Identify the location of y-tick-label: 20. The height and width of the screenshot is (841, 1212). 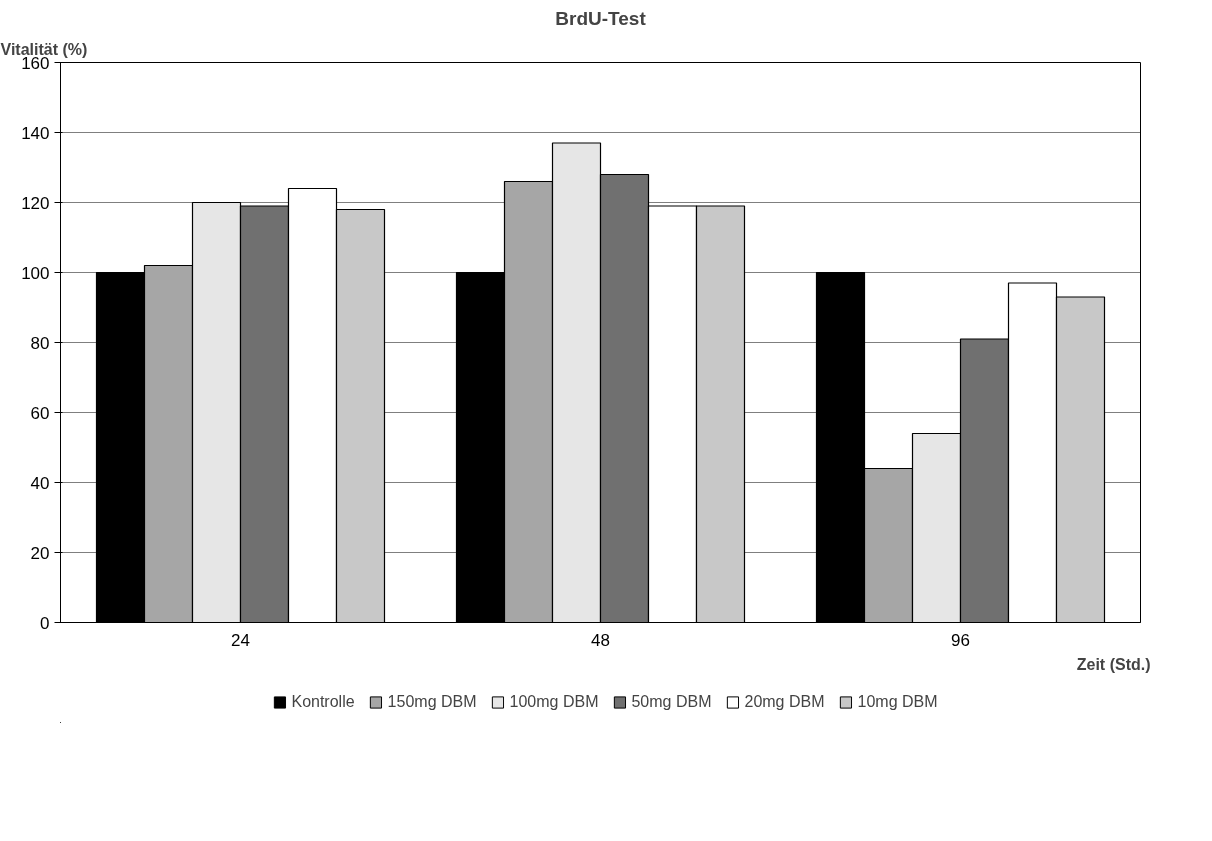
(40, 553).